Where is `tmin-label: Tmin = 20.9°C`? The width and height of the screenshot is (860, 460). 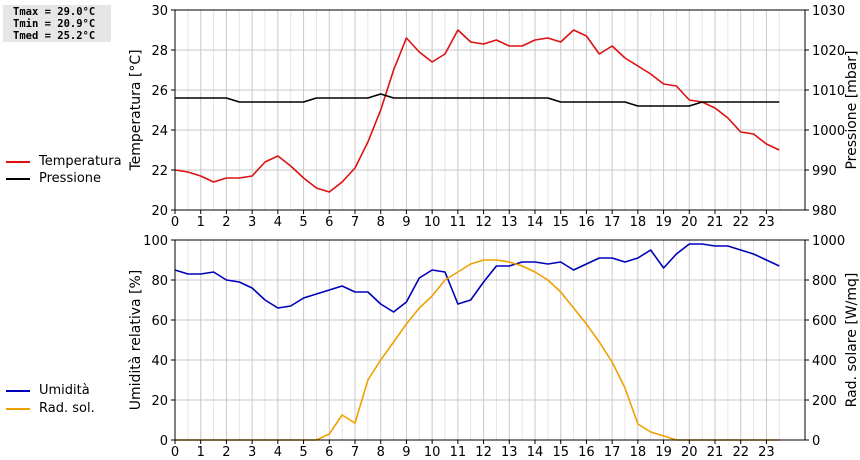
tmin-label: Tmin = 20.9°C is located at coordinates (54, 24).